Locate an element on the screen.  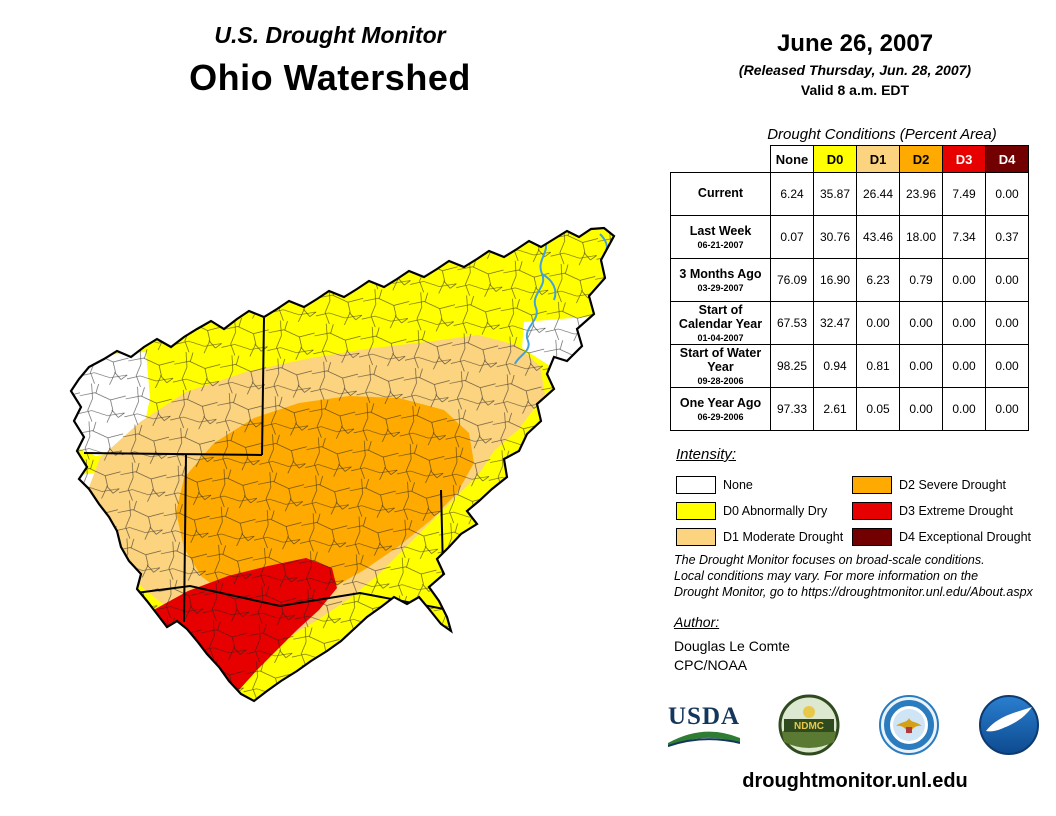
ndmc-seal: NDMC is located at coordinates (809, 725).